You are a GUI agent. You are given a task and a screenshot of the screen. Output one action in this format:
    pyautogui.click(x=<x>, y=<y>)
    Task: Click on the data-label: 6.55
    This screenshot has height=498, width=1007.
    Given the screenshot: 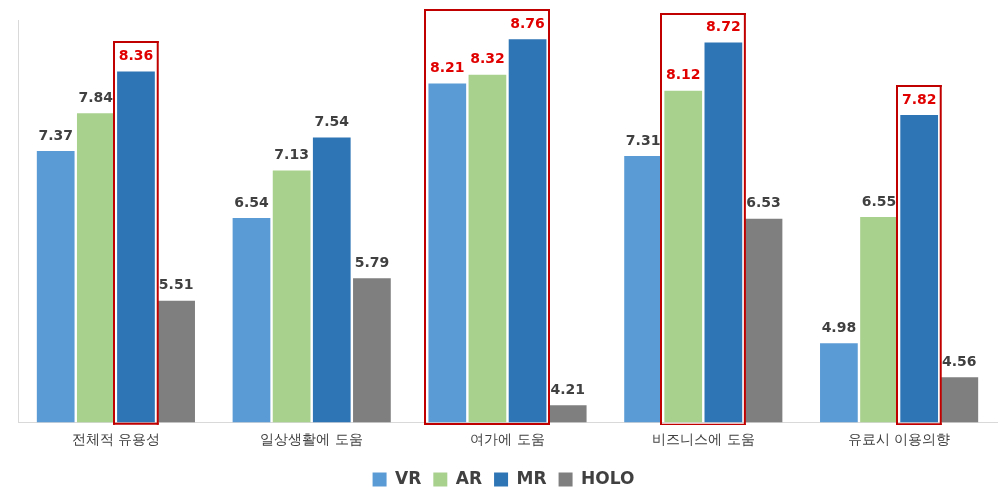 What is the action you would take?
    pyautogui.click(x=879, y=200)
    